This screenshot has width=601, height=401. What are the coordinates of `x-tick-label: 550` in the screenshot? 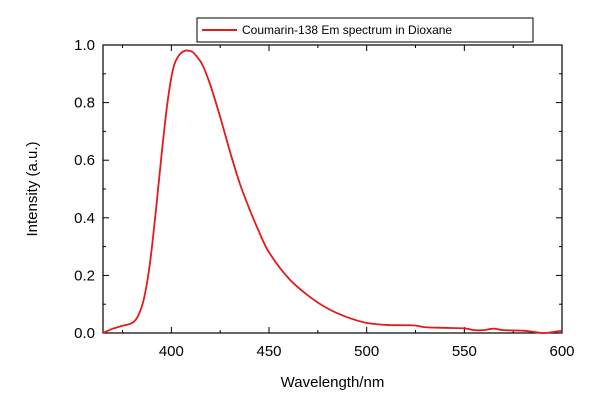 It's located at (464, 351).